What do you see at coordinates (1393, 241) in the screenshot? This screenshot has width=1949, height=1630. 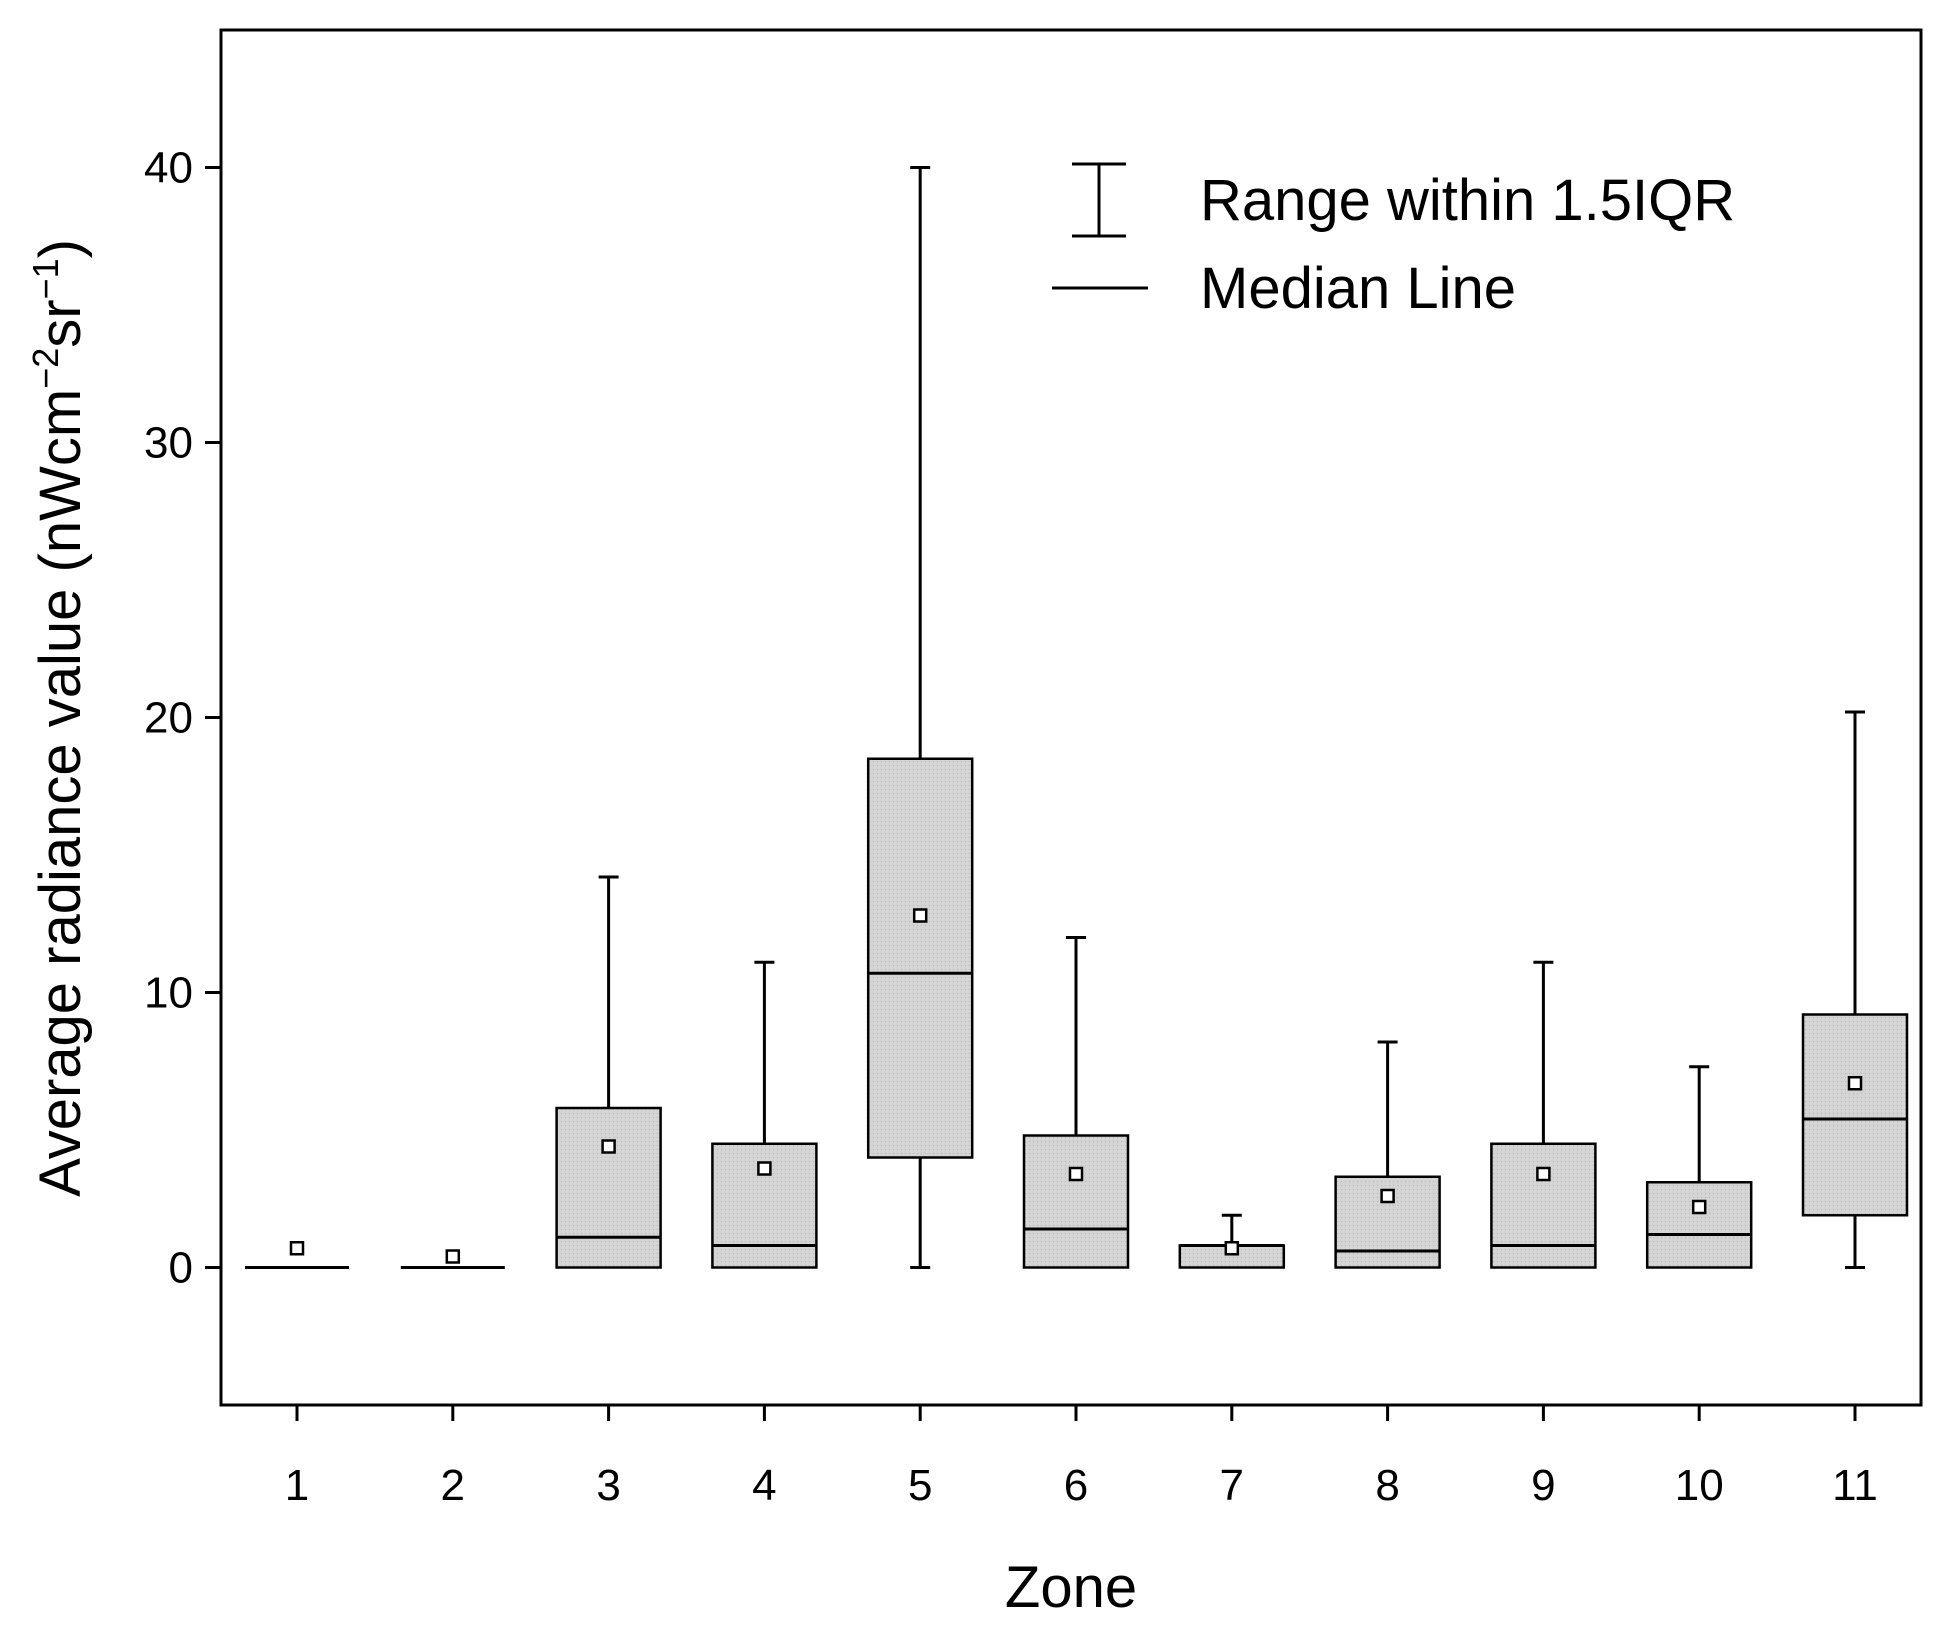 I see `legend: Range within 1.5IQR Median Line` at bounding box center [1393, 241].